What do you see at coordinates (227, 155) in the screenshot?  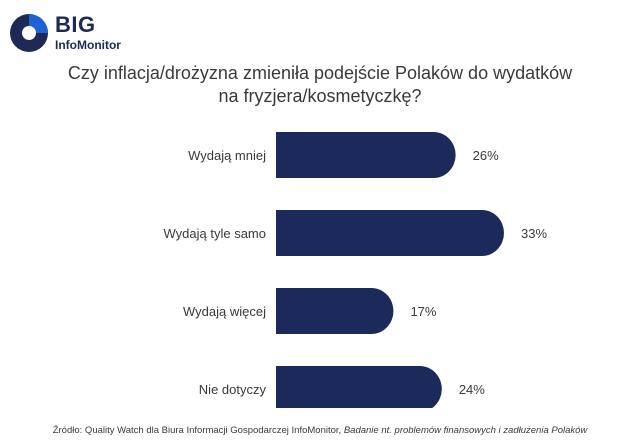 I see `category-label-0: Wydają mniej` at bounding box center [227, 155].